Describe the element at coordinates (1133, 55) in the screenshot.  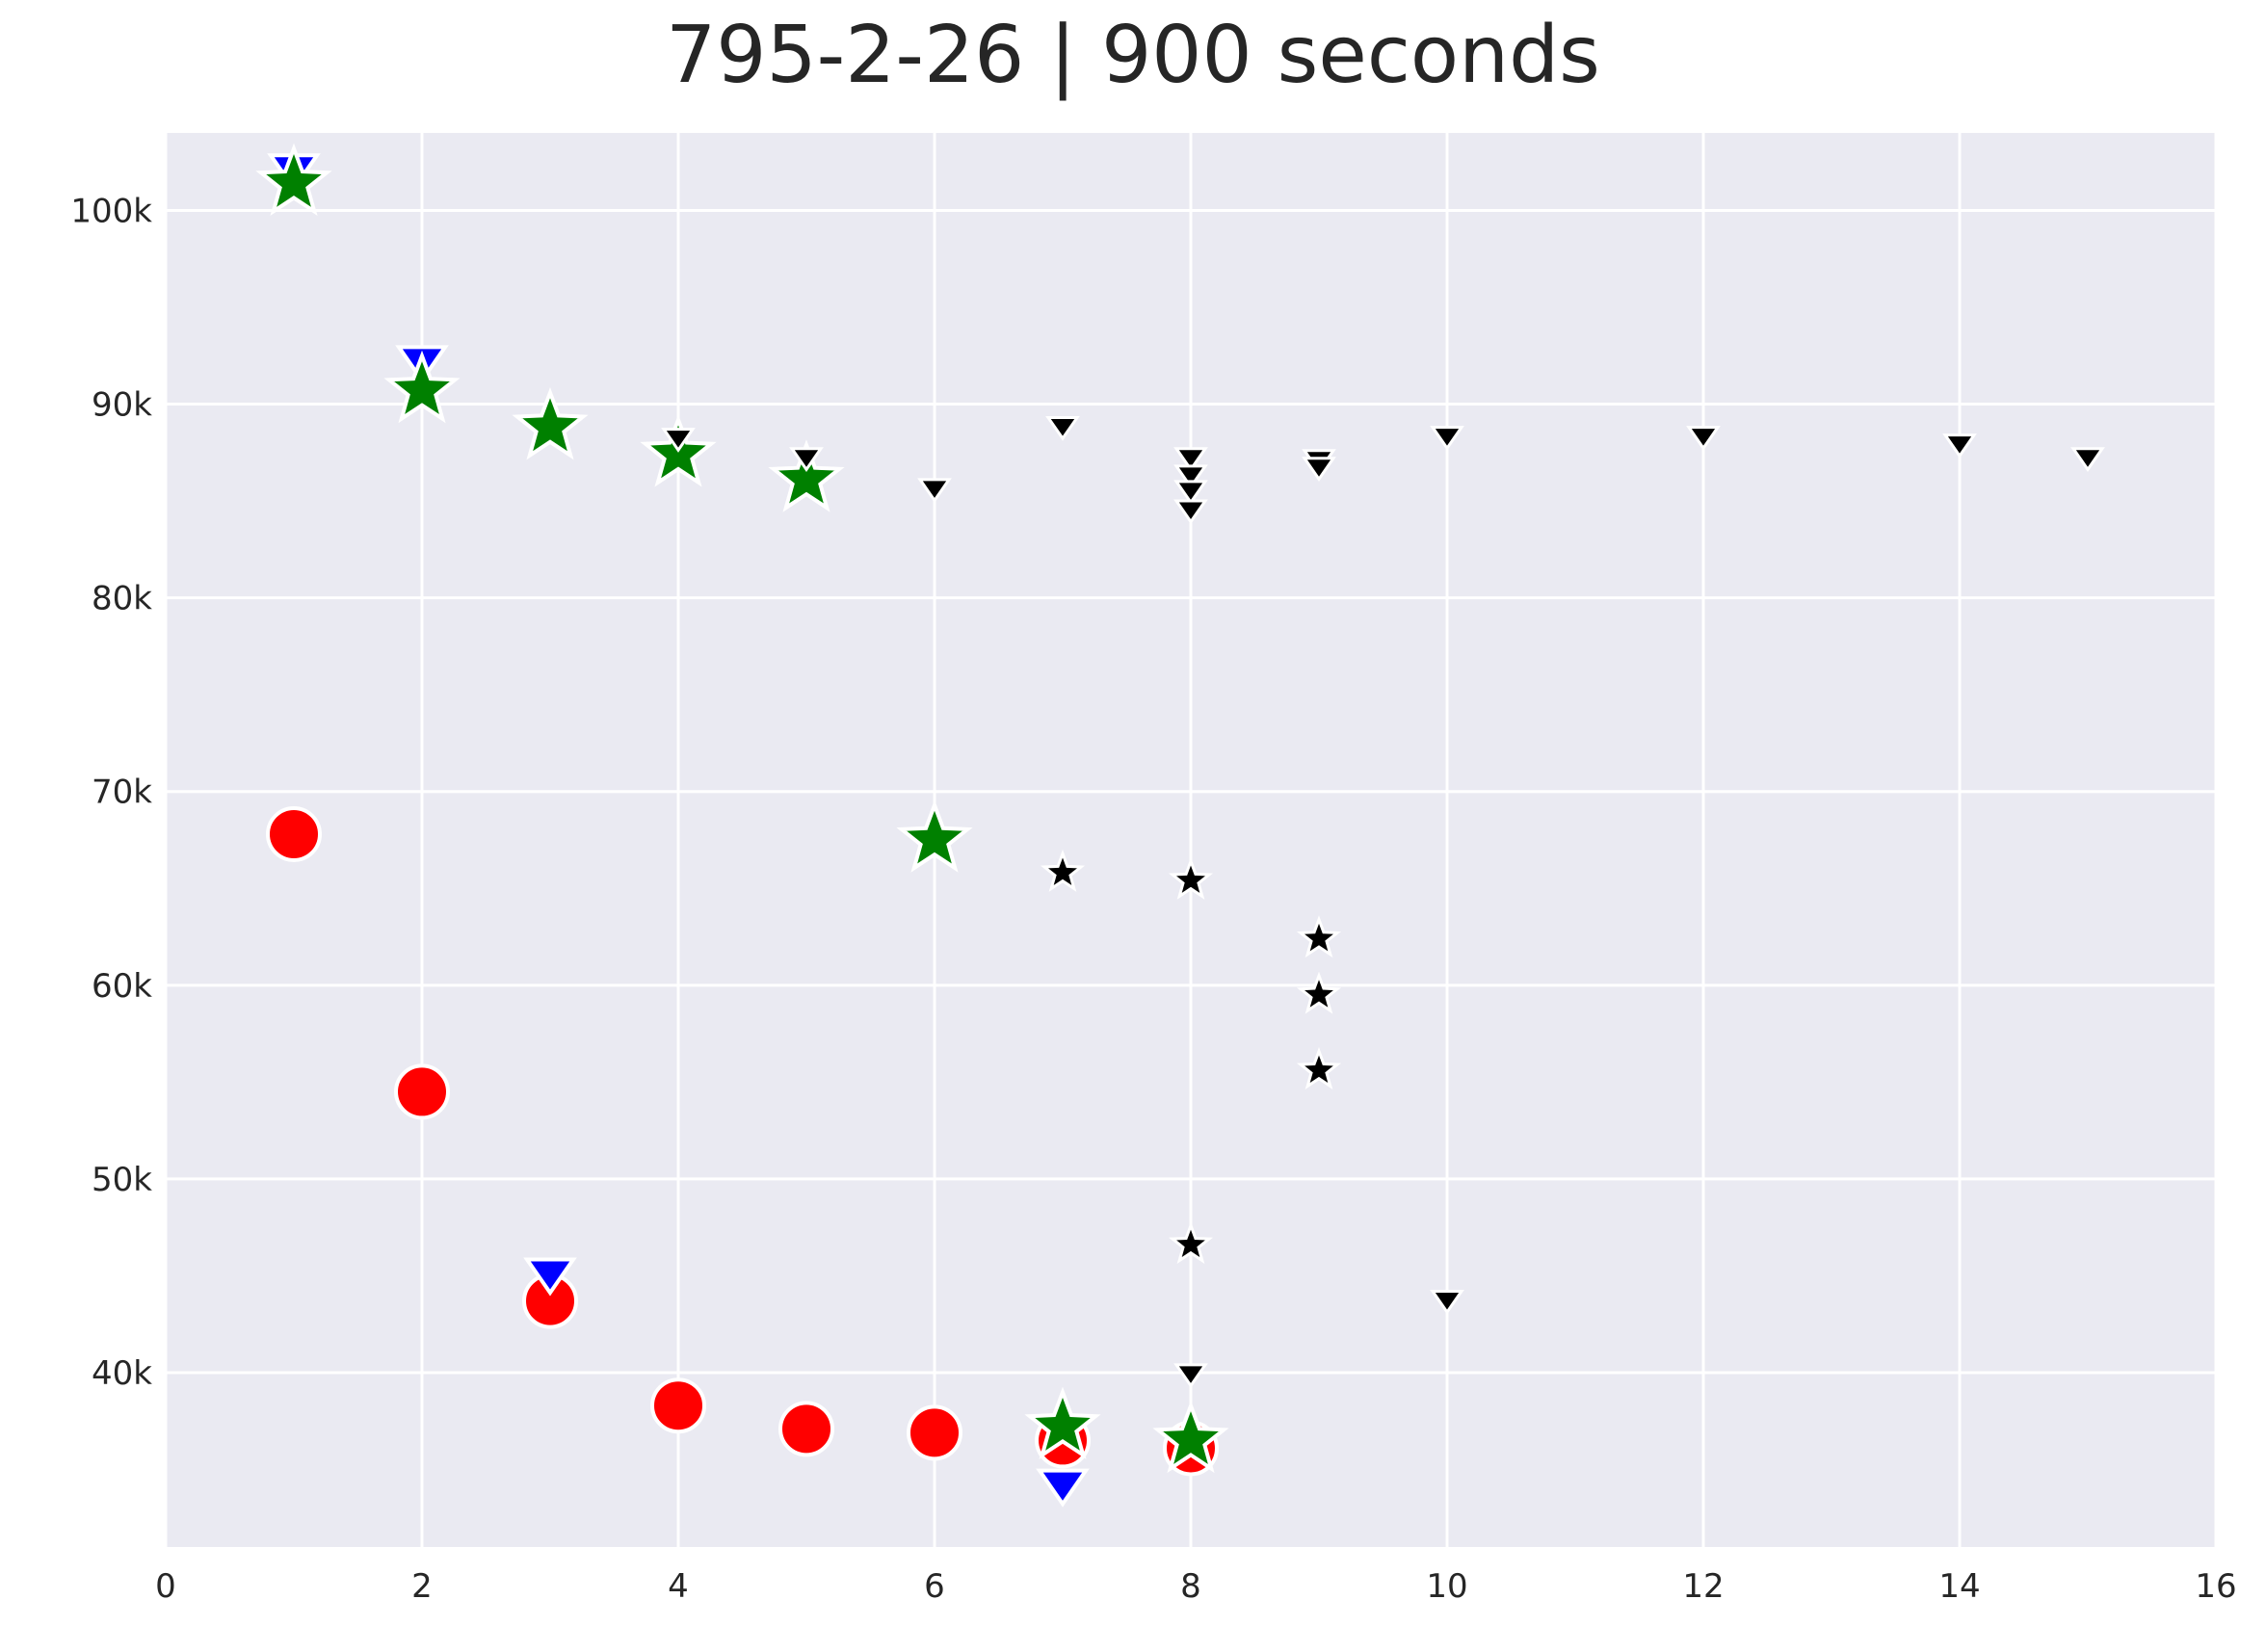
I see `chart-title: 795-2-26 | 900 seconds` at that location.